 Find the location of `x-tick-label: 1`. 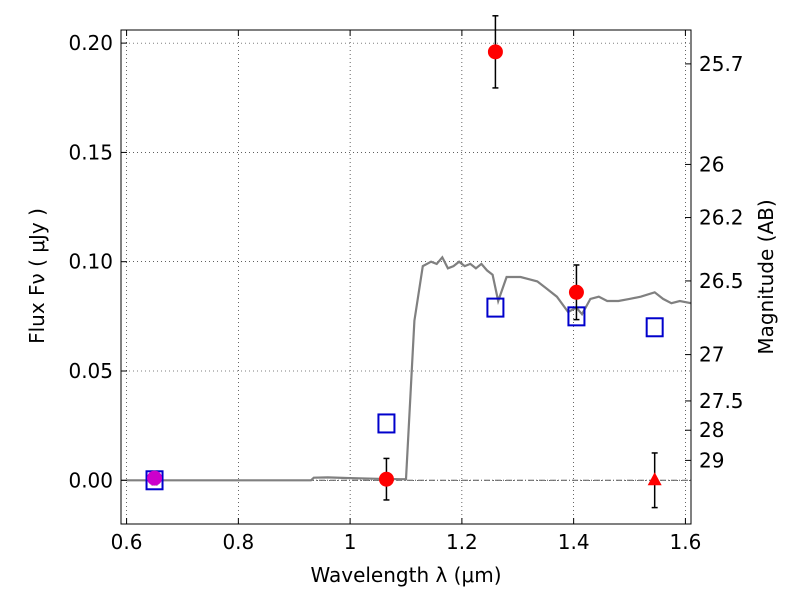

x-tick-label: 1 is located at coordinates (350, 542).